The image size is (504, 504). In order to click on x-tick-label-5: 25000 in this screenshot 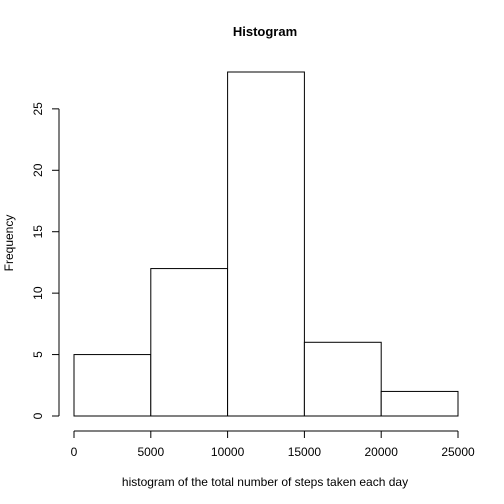, I will do `click(458, 452)`.